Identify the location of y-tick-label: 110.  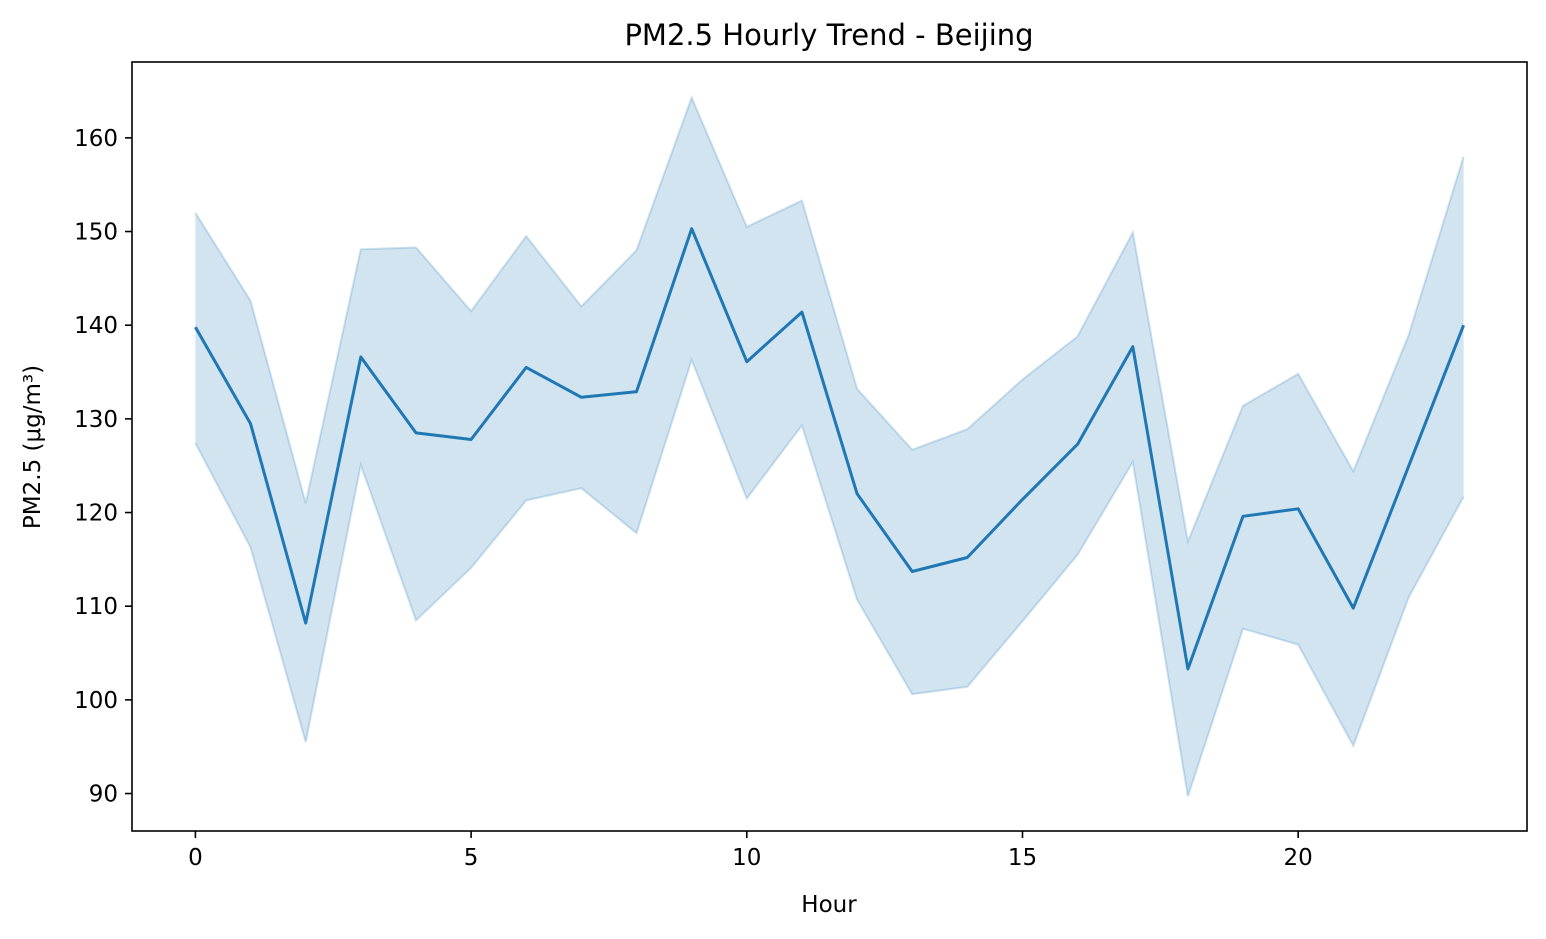
(96, 607).